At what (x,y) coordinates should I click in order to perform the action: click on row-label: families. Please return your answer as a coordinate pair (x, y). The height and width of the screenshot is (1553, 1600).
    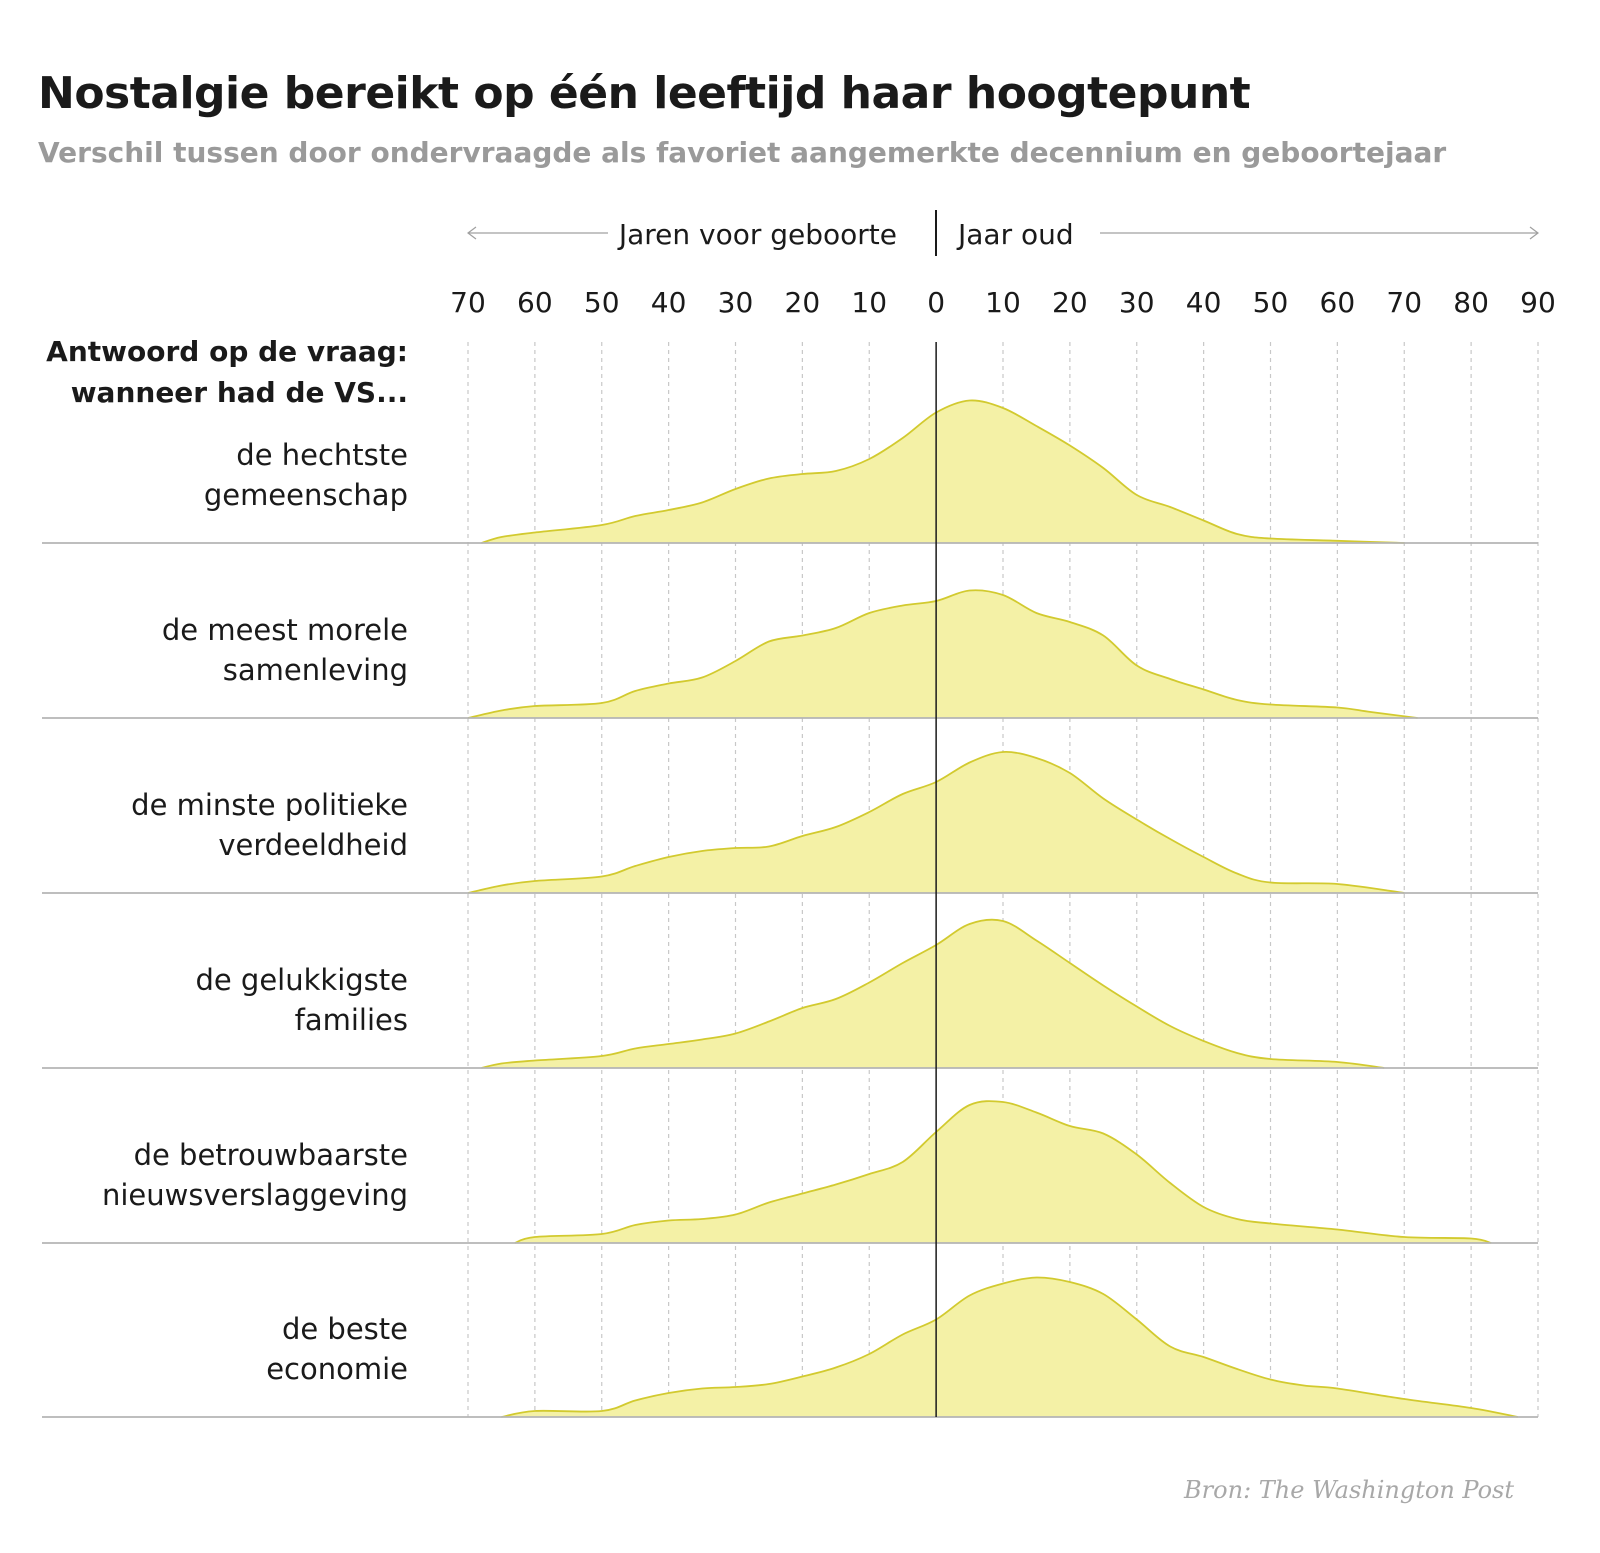
    Looking at the image, I should click on (351, 1020).